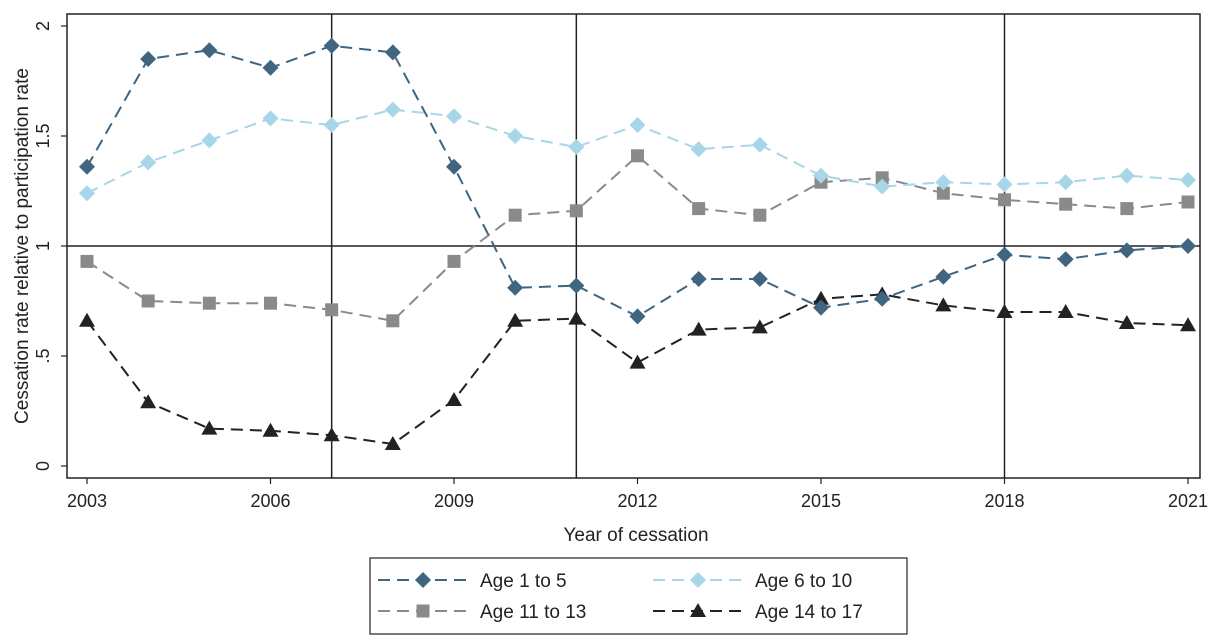 The width and height of the screenshot is (1221, 637). What do you see at coordinates (637, 501) in the screenshot?
I see `x-tick-label: 2012` at bounding box center [637, 501].